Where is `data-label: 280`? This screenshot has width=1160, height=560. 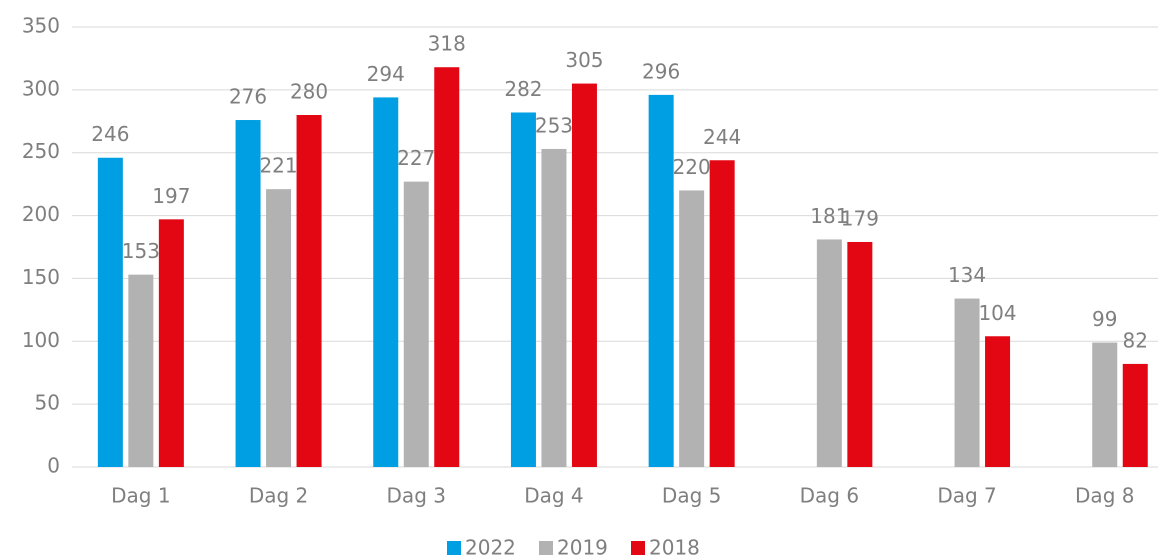
data-label: 280 is located at coordinates (309, 92).